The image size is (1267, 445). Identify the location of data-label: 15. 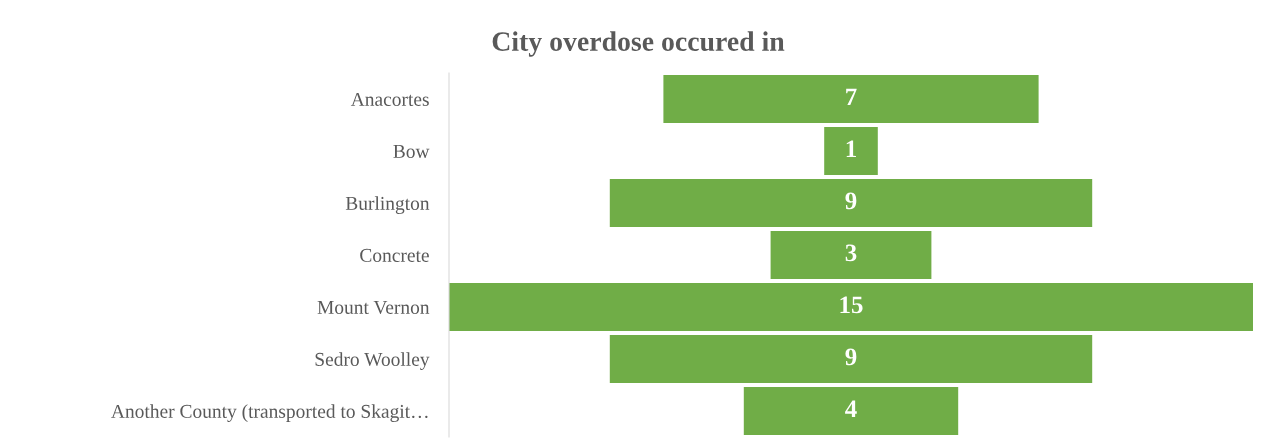
(851, 305).